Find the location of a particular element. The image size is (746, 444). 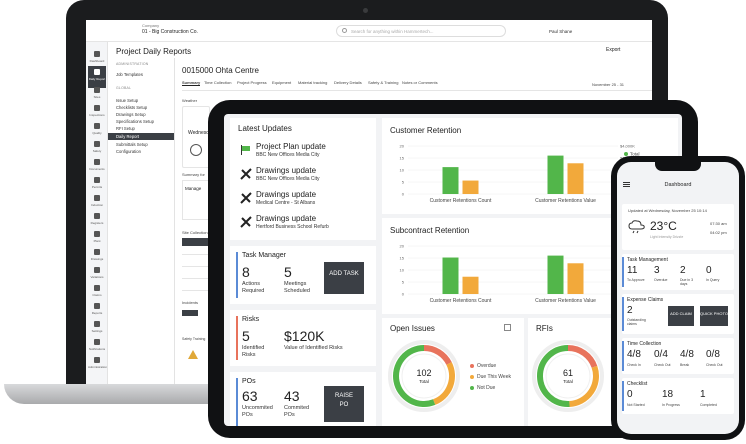

rail-item-documents: Documents is located at coordinates (97, 167).